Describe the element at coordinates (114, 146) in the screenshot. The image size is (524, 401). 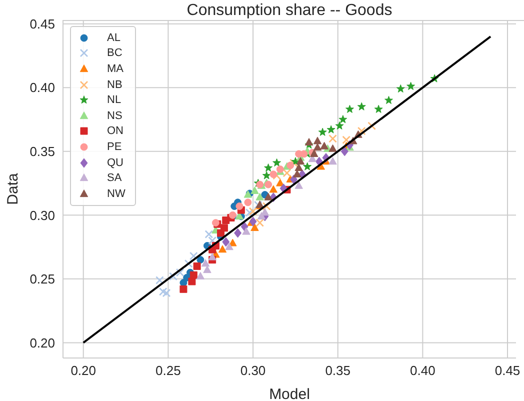
I see `legend-label: PE` at that location.